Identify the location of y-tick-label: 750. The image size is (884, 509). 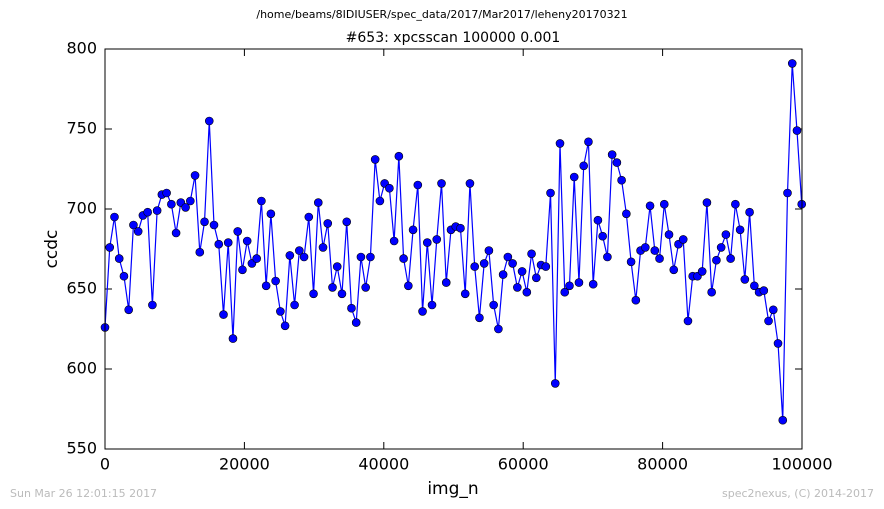
(81, 128).